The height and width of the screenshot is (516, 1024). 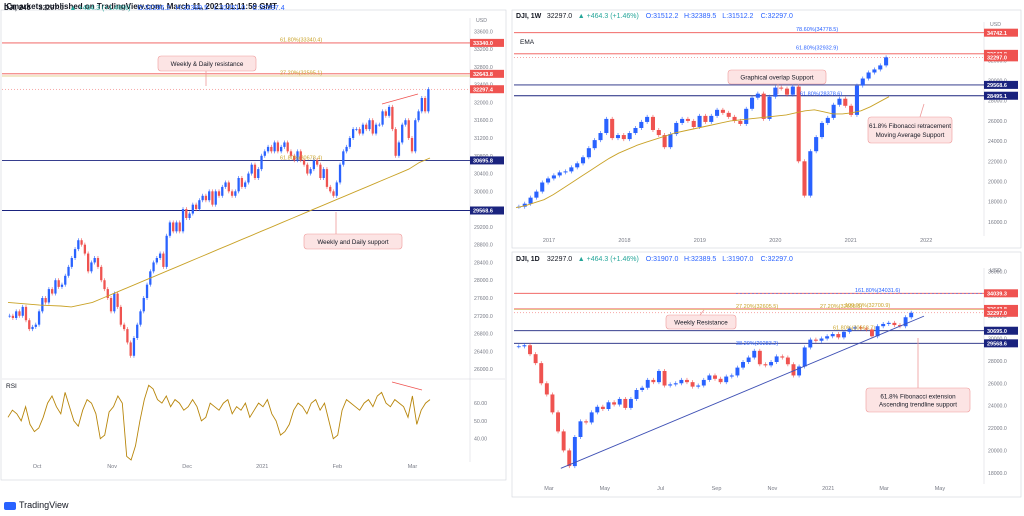 I want to click on rsi-y-tick-0: 60.00, so click(x=480, y=404).